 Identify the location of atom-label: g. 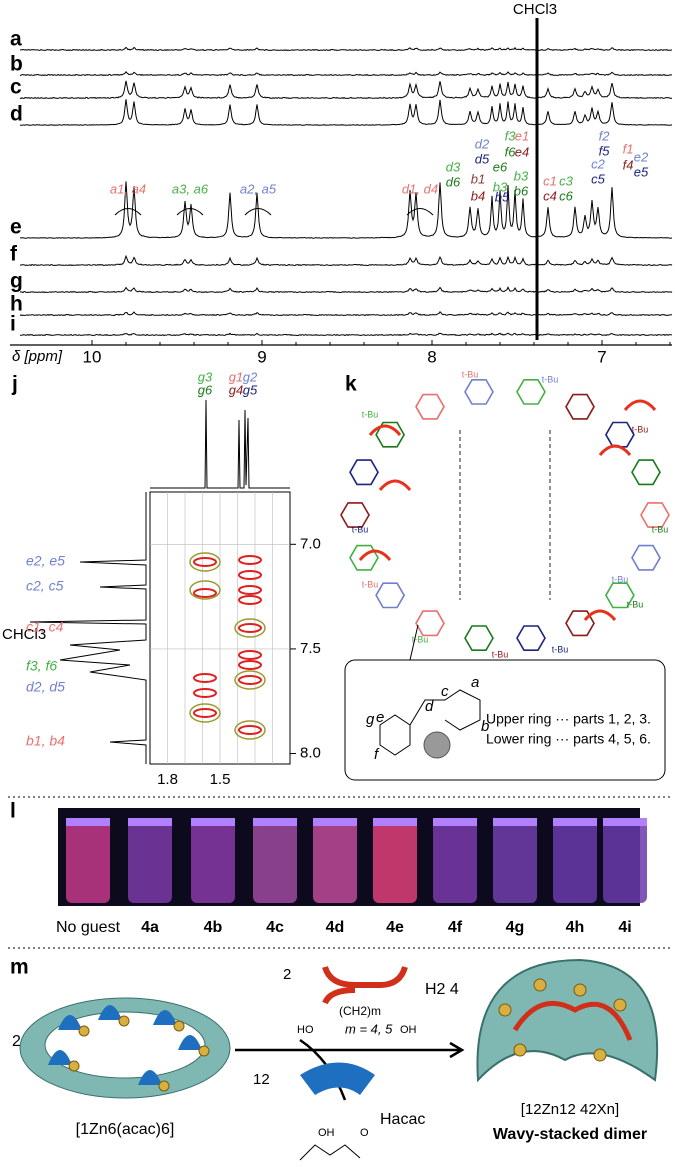
(370, 719).